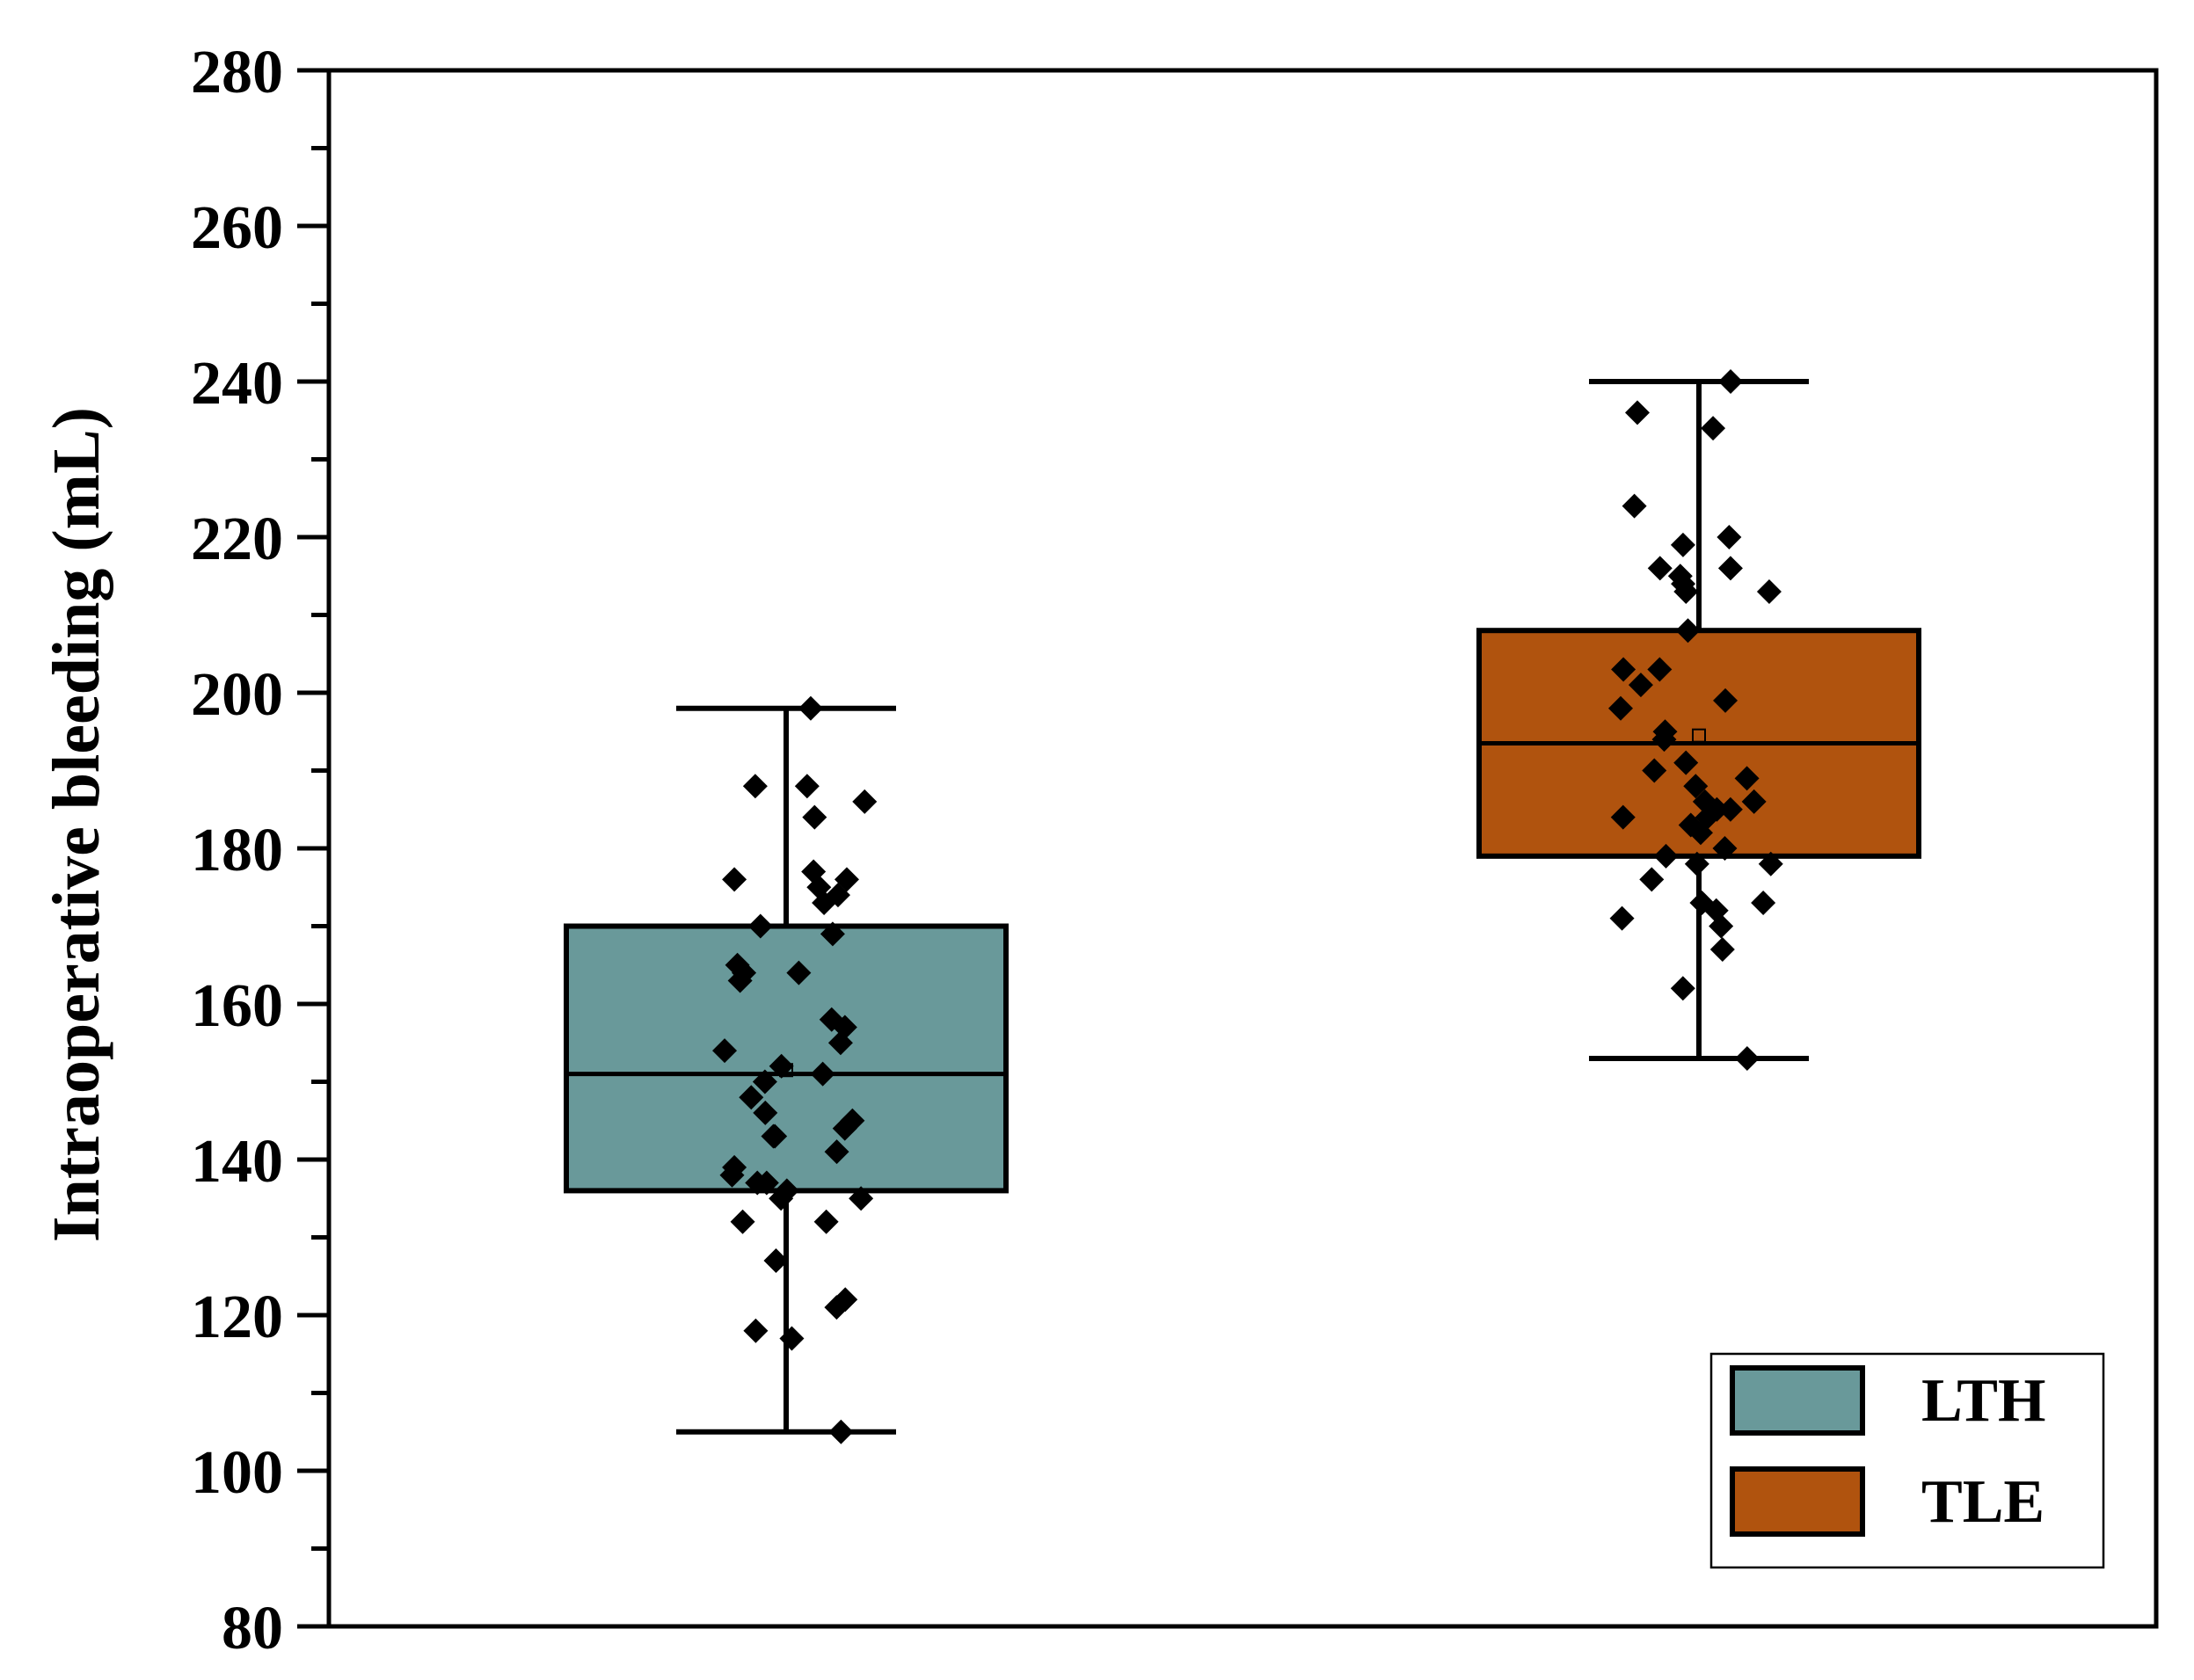  What do you see at coordinates (237, 1162) in the screenshot?
I see `y-tick-label: 140` at bounding box center [237, 1162].